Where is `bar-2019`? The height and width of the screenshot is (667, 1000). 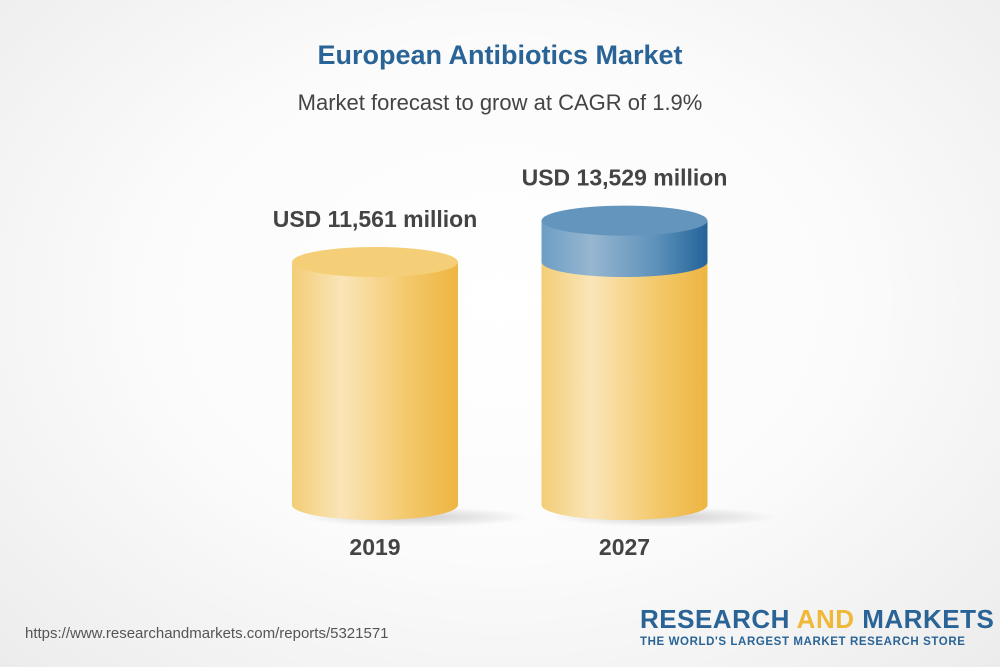
bar-2019 is located at coordinates (375, 391).